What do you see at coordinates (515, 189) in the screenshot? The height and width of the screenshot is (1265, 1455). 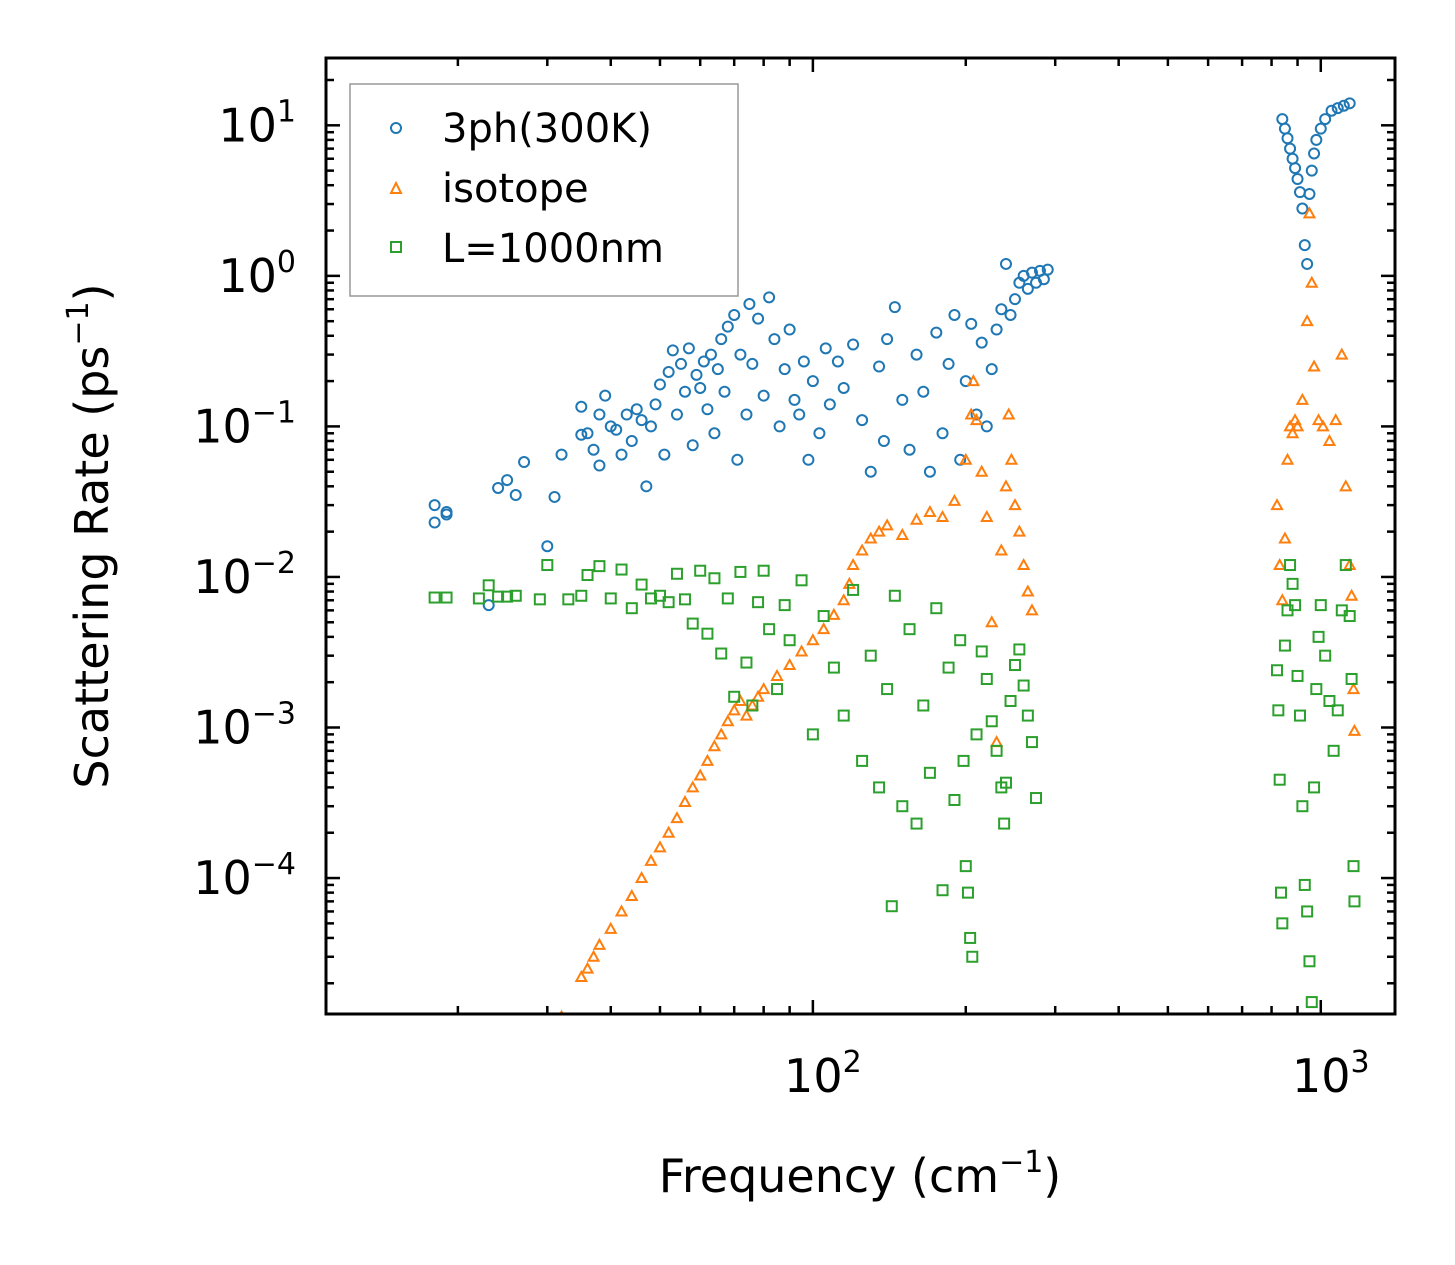 I see `legend-label-isotope: isotope` at bounding box center [515, 189].